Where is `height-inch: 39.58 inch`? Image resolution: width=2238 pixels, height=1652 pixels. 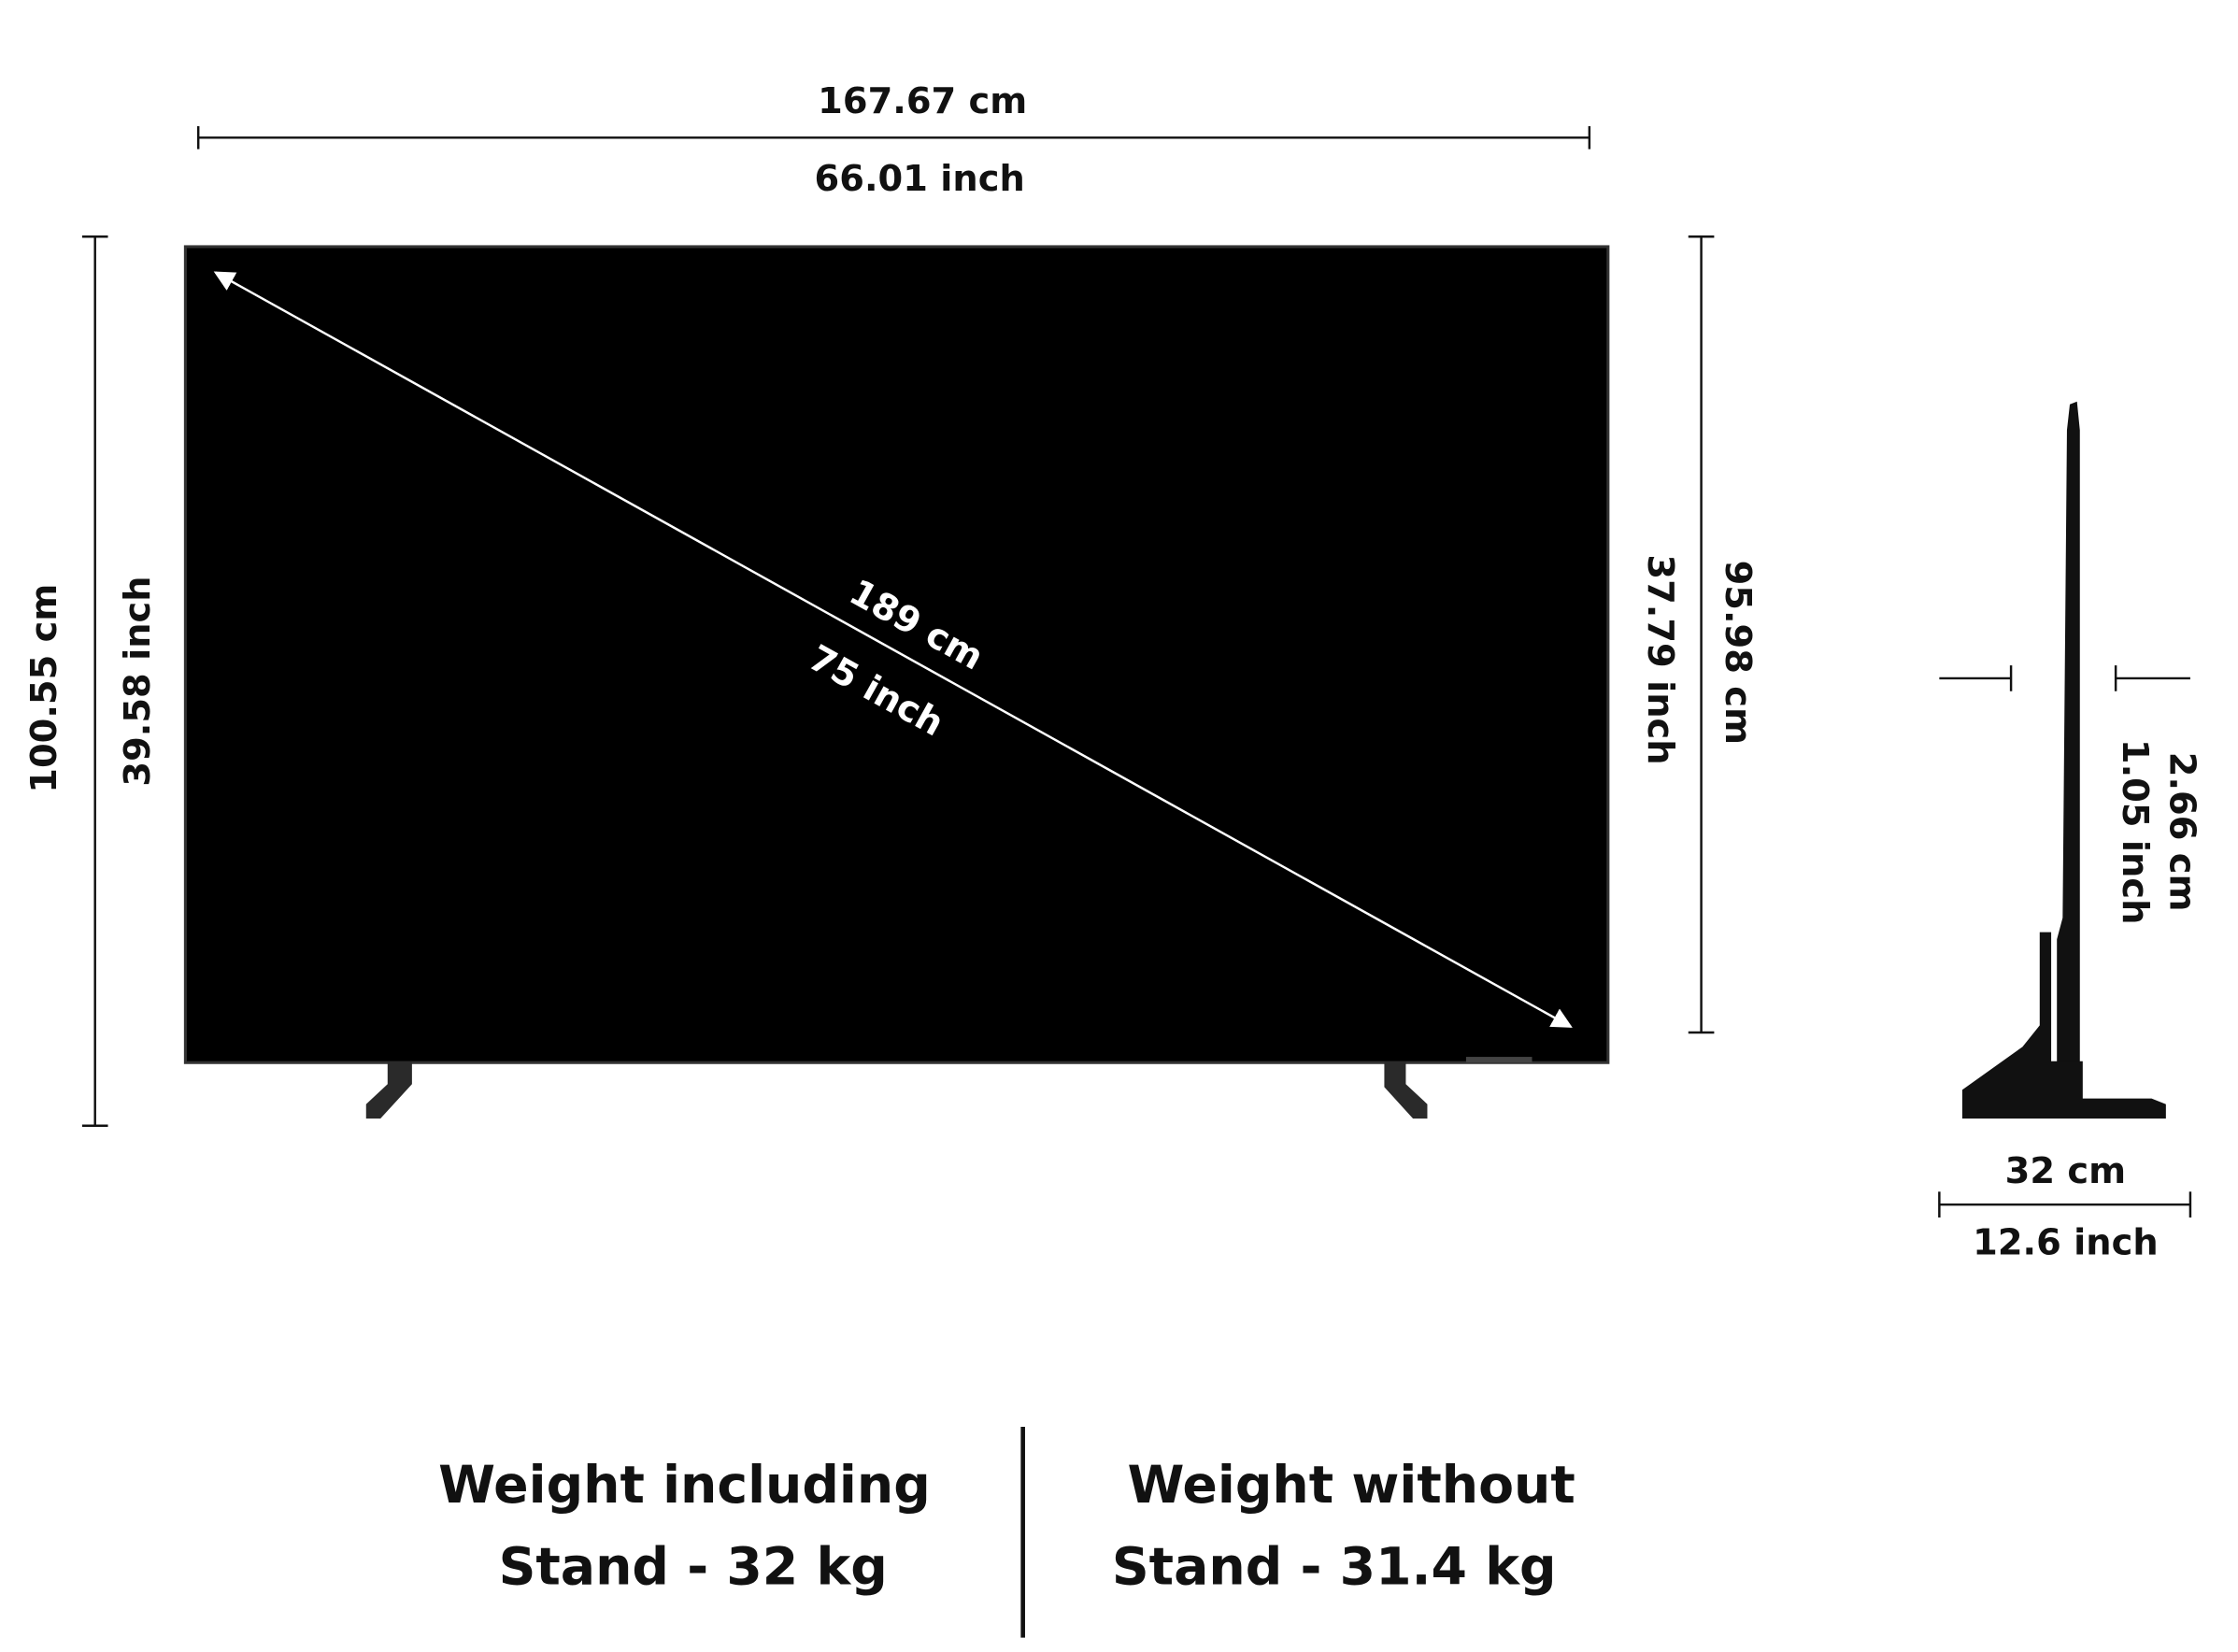
height-inch: 39.58 inch is located at coordinates (138, 681).